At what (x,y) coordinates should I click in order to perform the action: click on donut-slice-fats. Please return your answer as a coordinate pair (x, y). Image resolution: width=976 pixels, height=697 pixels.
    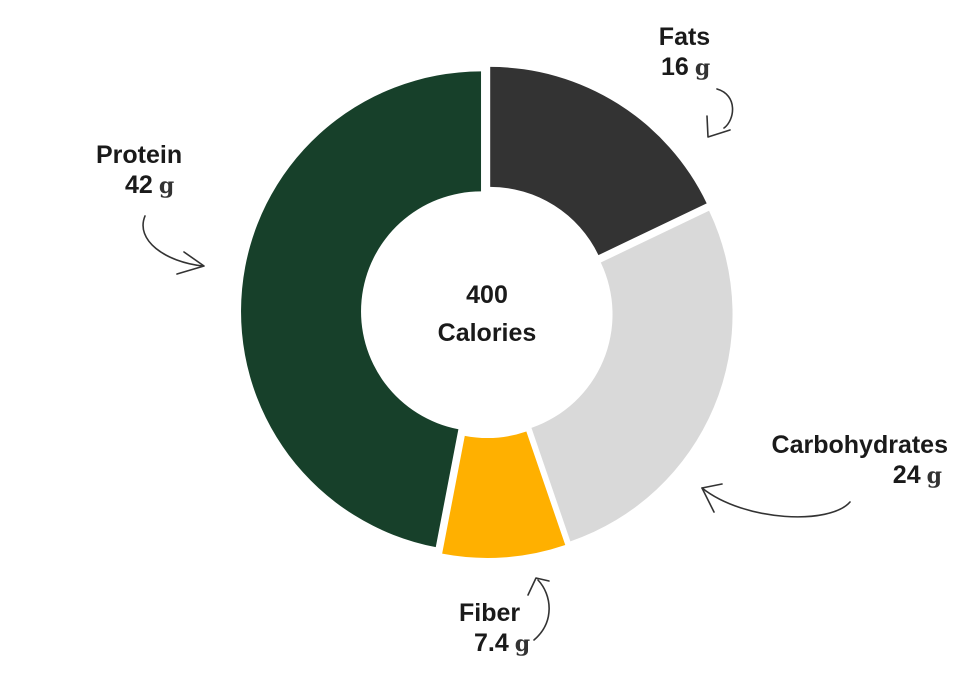
    Looking at the image, I should click on (598, 161).